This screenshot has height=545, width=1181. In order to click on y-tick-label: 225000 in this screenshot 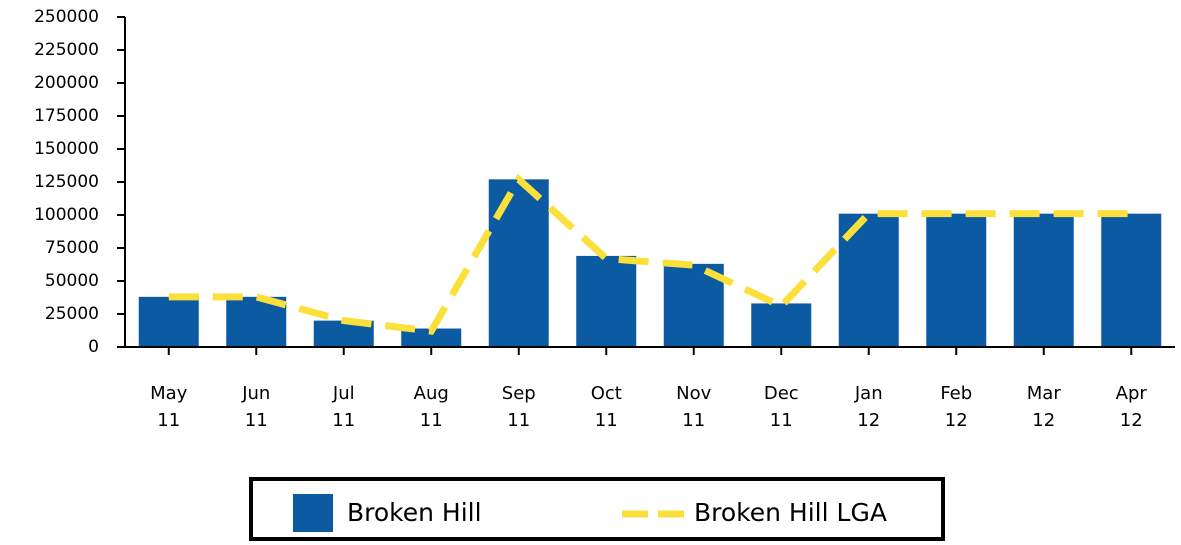, I will do `click(66, 50)`.